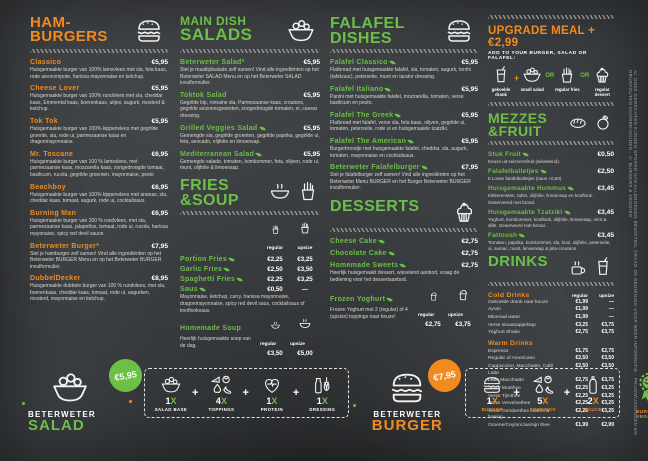 This screenshot has width=648, height=461. What do you see at coordinates (551, 310) in the screenshot?
I see `drink-row: Ayran €1,99 —` at bounding box center [551, 310].